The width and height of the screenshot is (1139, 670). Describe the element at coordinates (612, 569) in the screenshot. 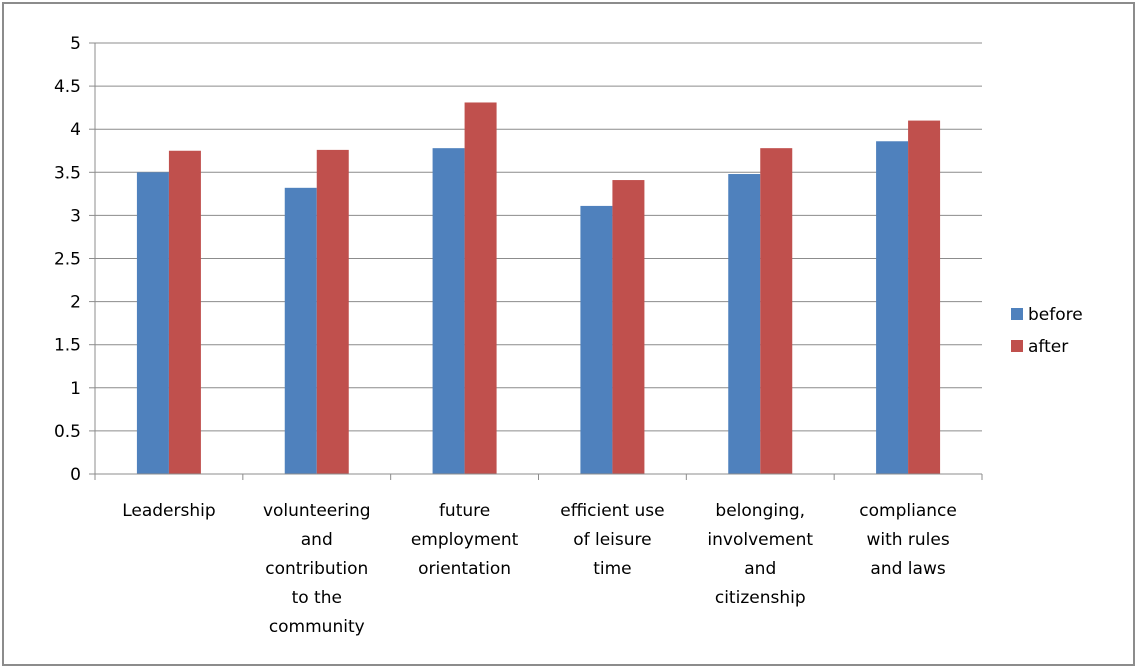

I see `x-category-label-line: time` at that location.